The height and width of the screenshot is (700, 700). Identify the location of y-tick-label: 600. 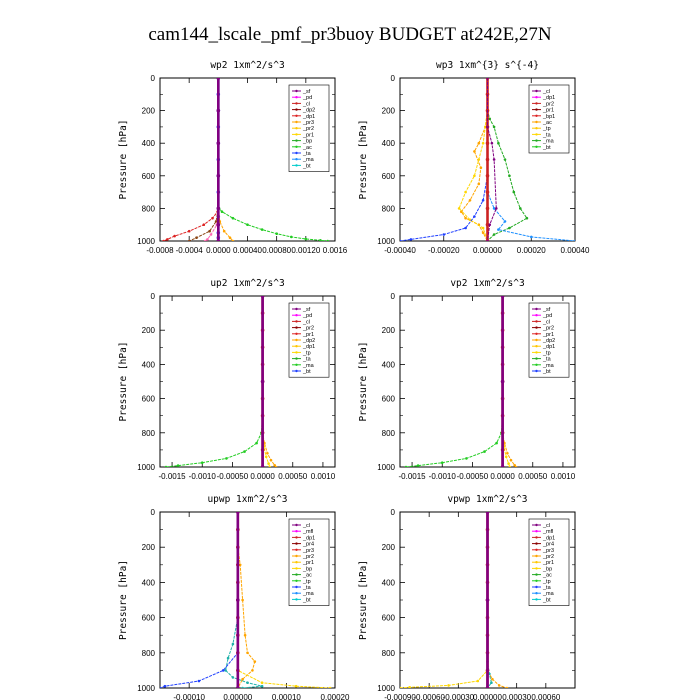
(389, 399).